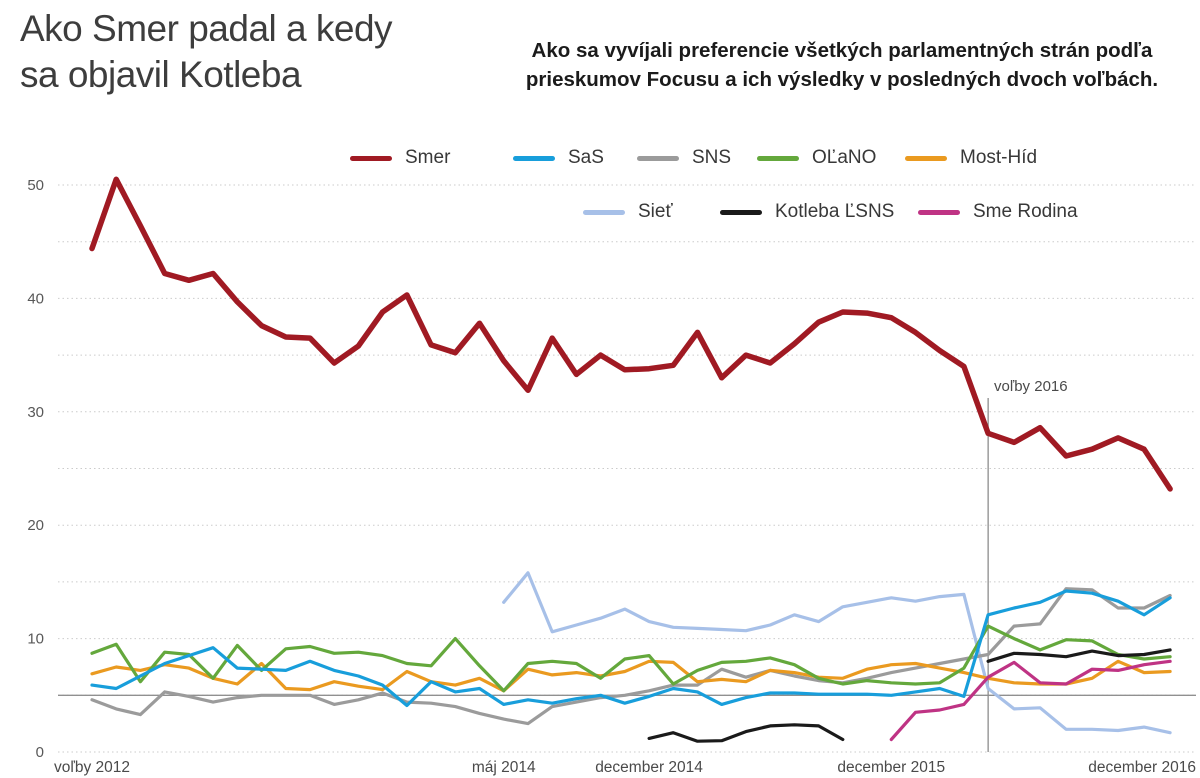 The width and height of the screenshot is (1200, 778). What do you see at coordinates (835, 211) in the screenshot?
I see `legend-label-kotleba-lsns: Kotleba ĽSNS` at bounding box center [835, 211].